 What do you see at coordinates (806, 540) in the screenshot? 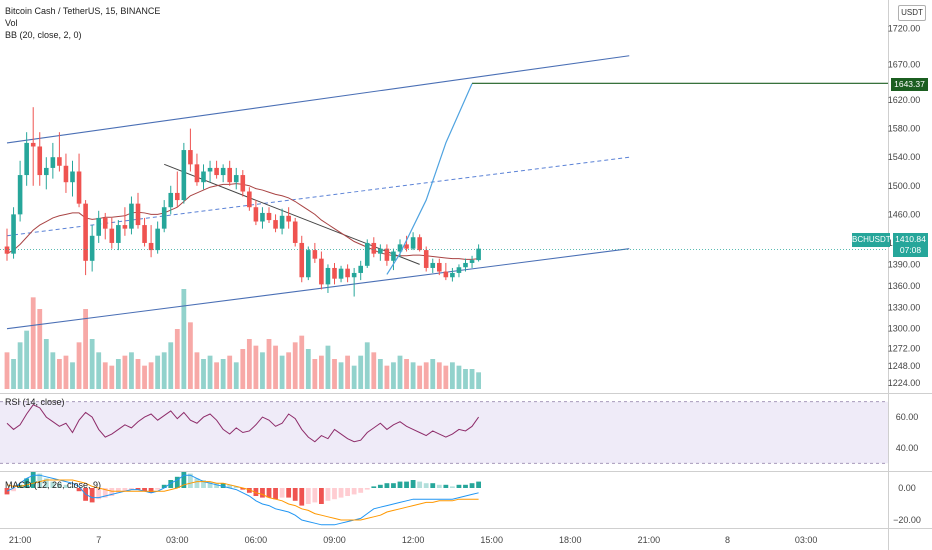
I see `time-tick-label: 03:00` at bounding box center [806, 540].